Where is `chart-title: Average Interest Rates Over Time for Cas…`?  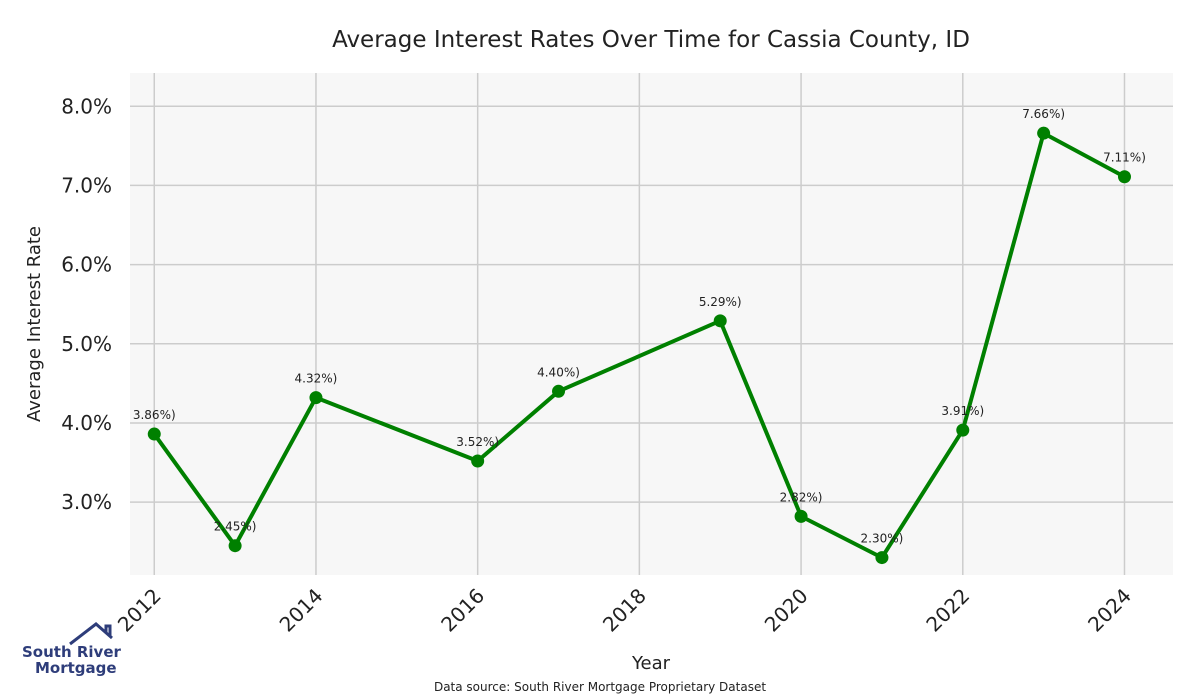
chart-title: Average Interest Rates Over Time for Cas… is located at coordinates (651, 40).